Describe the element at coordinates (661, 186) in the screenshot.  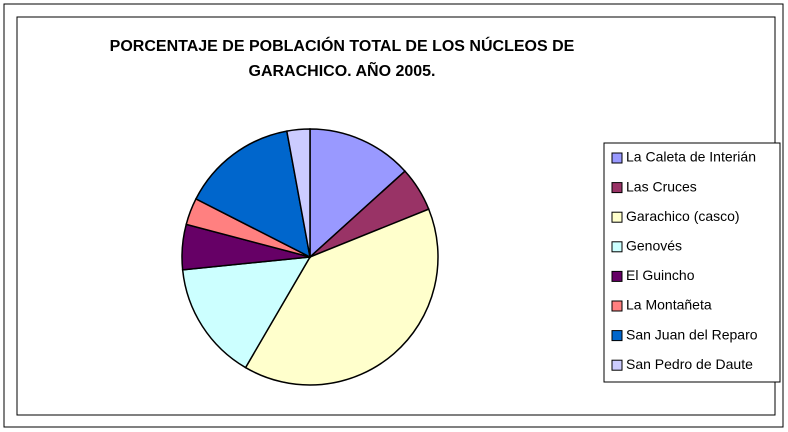
I see `legend-label: Las Cruces` at that location.